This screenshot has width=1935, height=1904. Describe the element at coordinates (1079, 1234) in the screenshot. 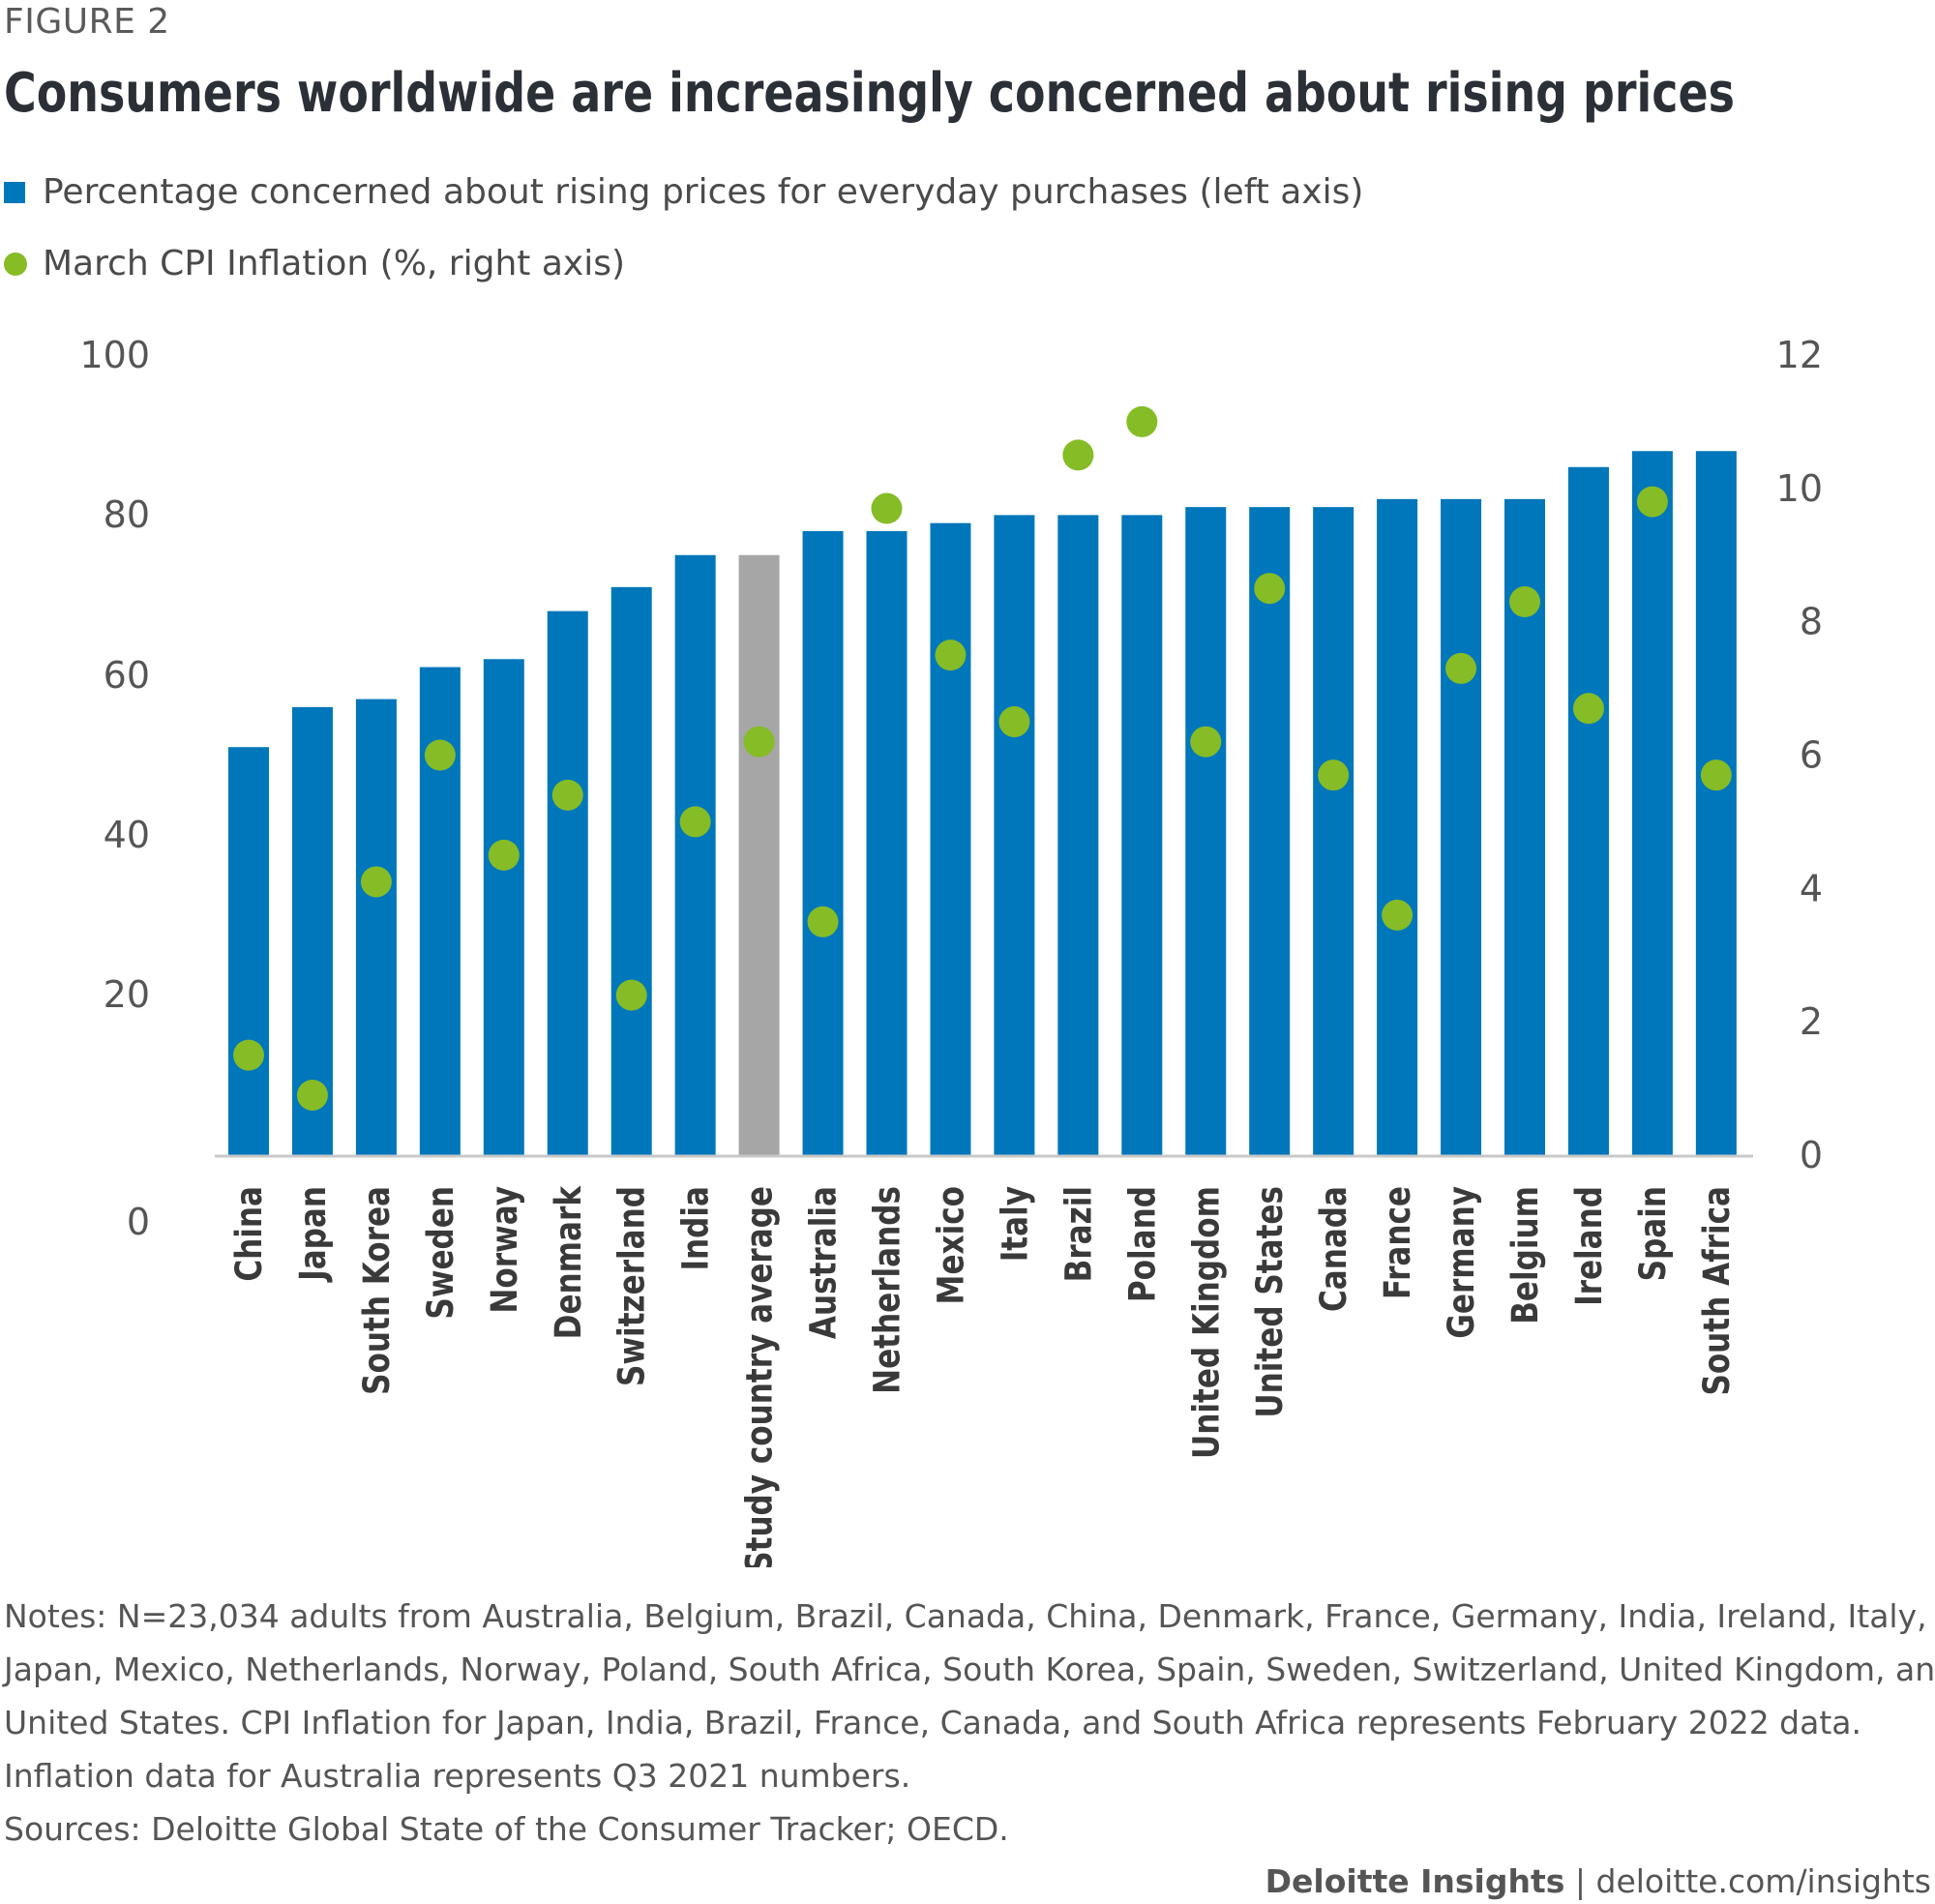

I see `category-label-brazil: Brazil` at that location.